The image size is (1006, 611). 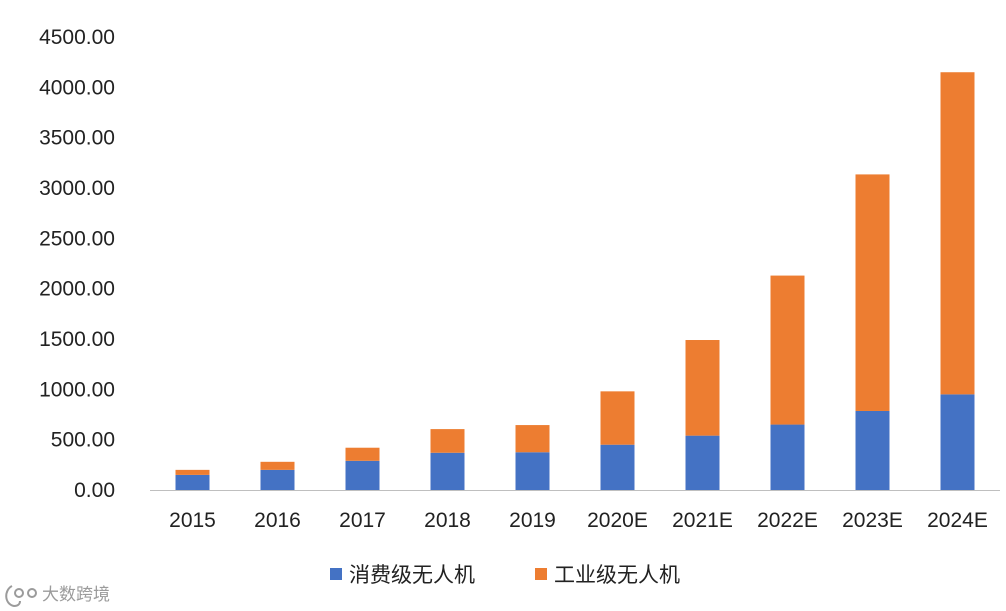 I want to click on y-tick-label: 500.00, so click(x=83, y=440).